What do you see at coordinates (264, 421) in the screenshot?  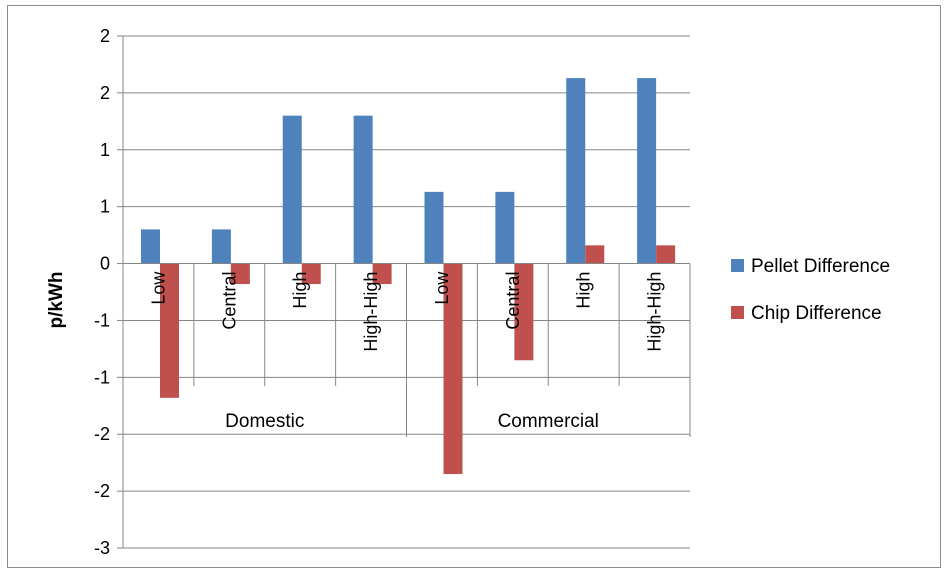 I see `group-label: Domestic` at bounding box center [264, 421].